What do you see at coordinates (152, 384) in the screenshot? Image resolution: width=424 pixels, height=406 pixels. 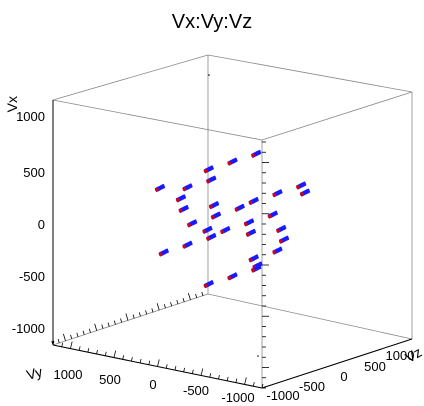 I see `vy-tick-label: 0` at bounding box center [152, 384].